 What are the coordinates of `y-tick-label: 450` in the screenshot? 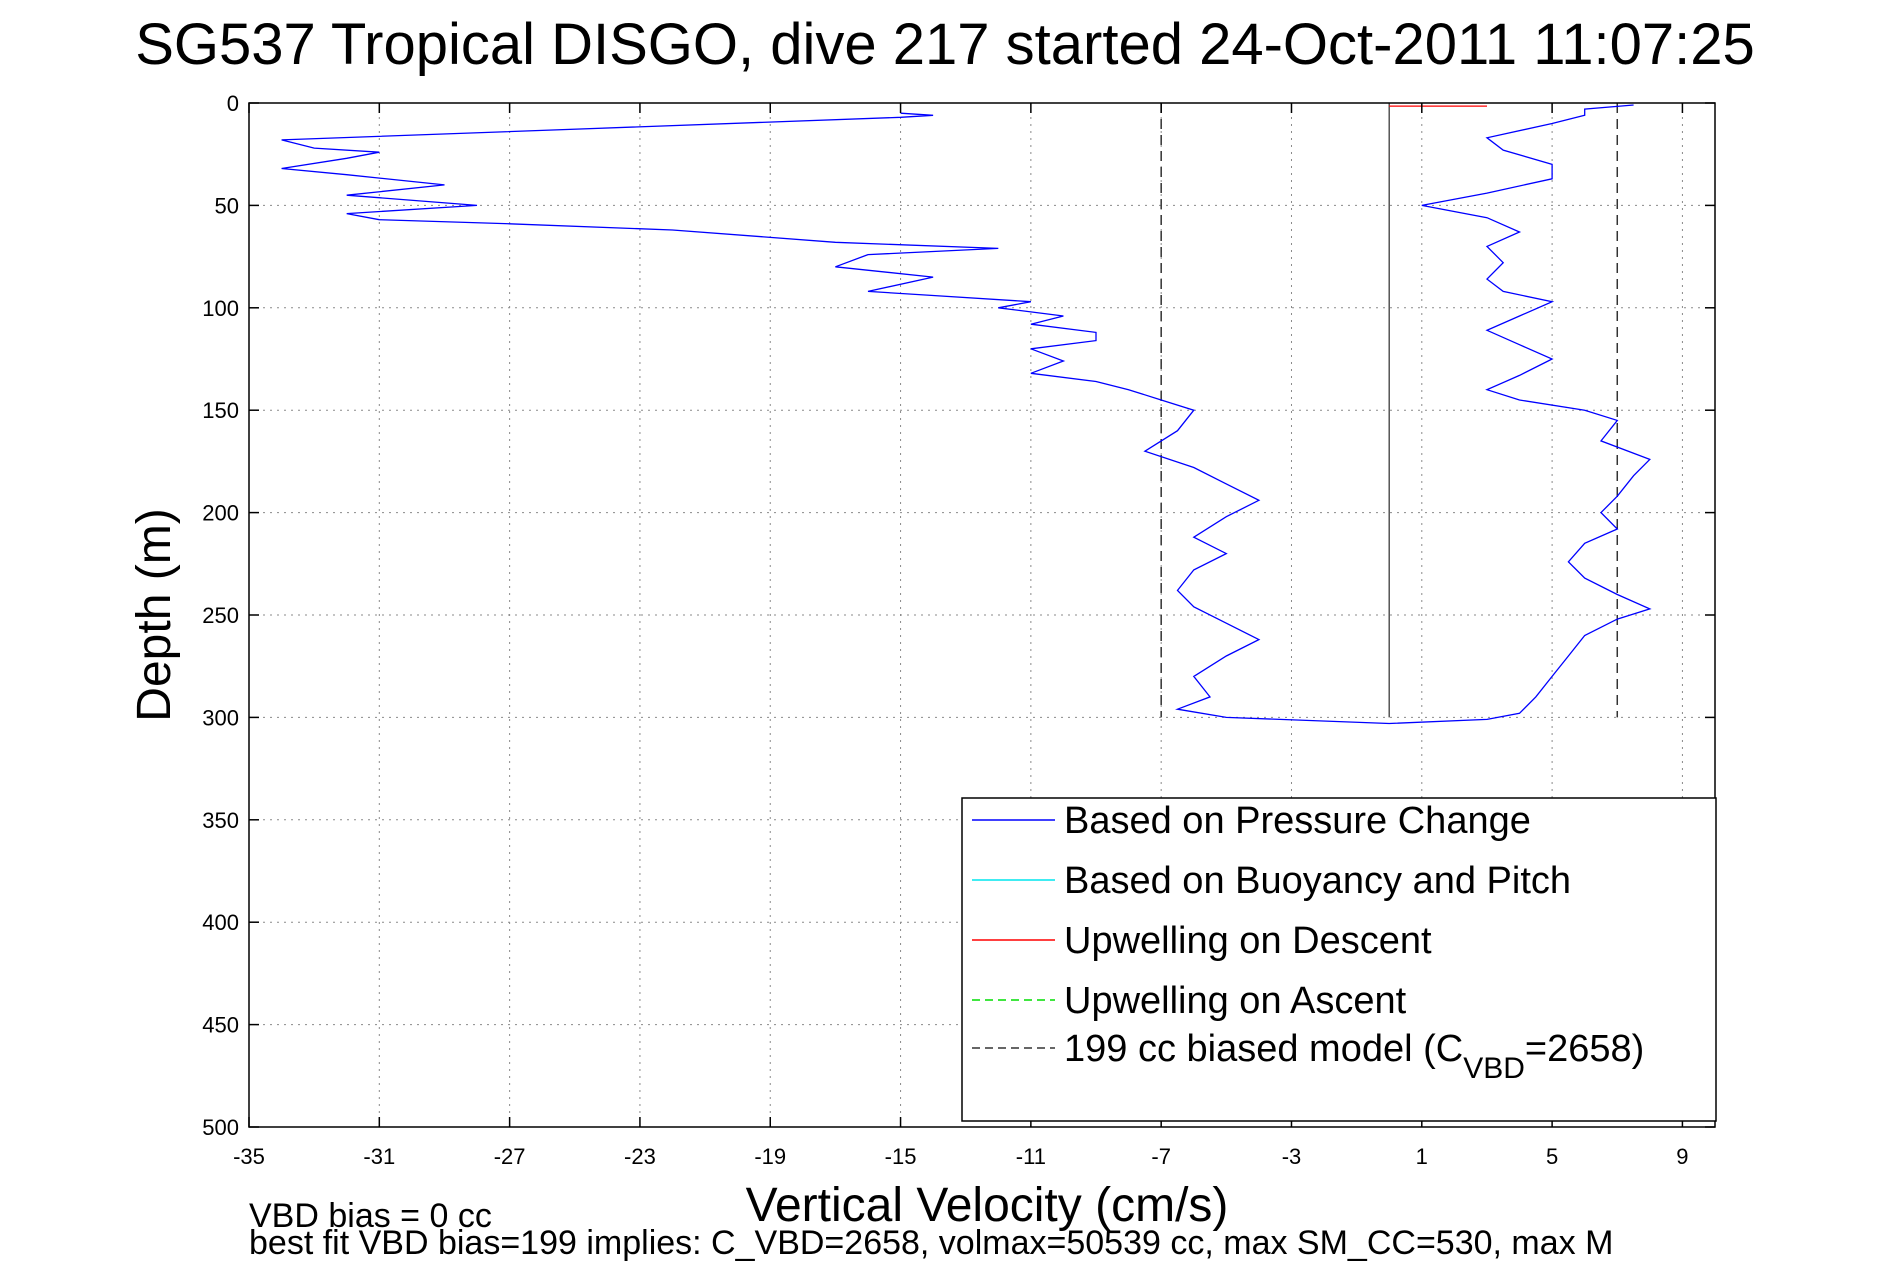 It's located at (220, 1025).